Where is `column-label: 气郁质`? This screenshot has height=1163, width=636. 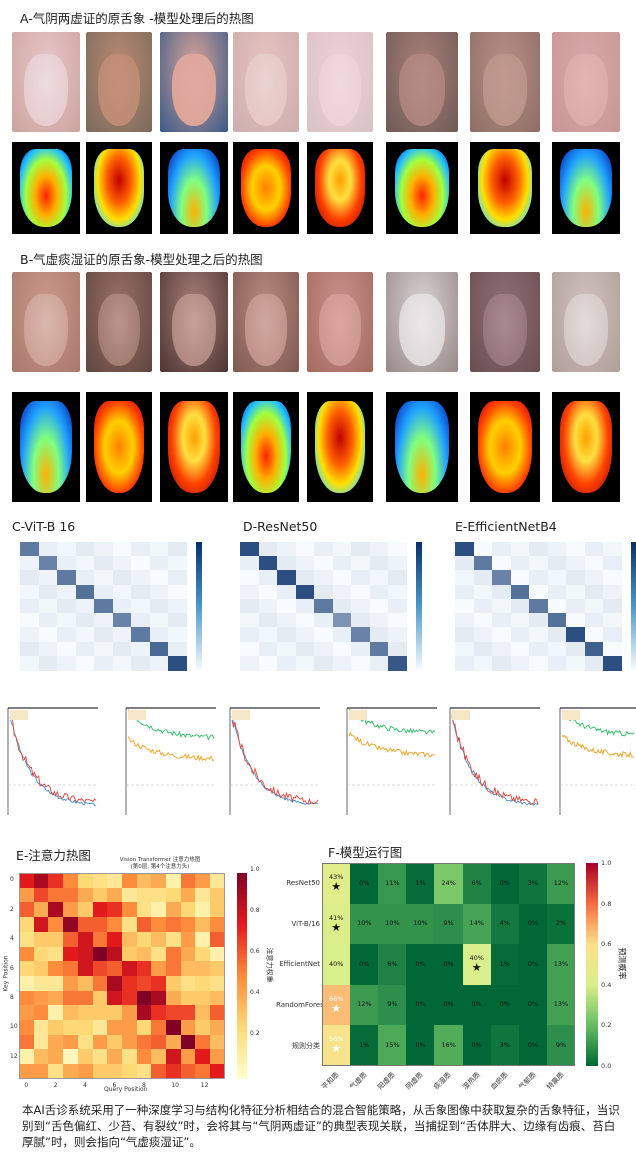 column-label: 气郁质 is located at coordinates (527, 1080).